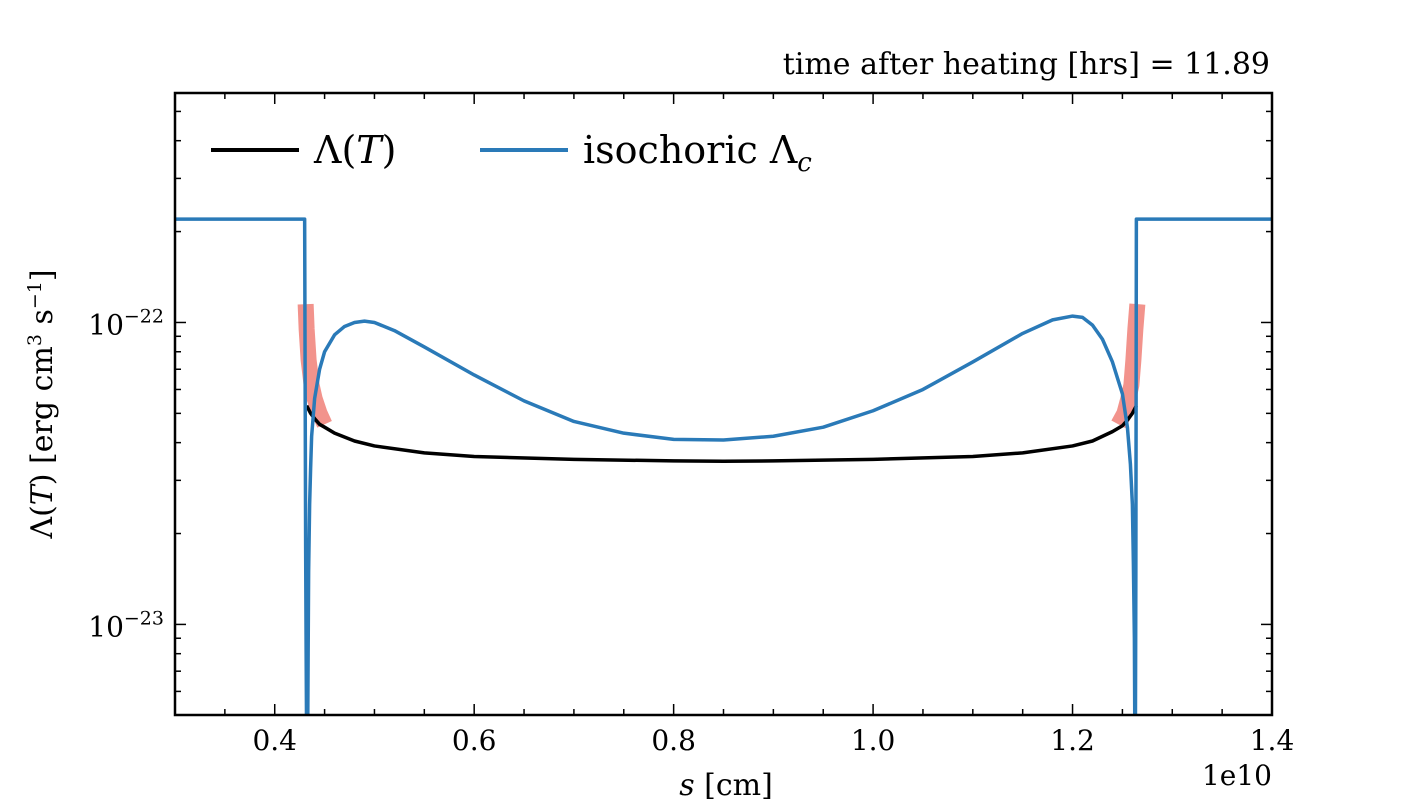  What do you see at coordinates (773, 740) in the screenshot?
I see `x-tick-labels: 0.4 0.6 0.8 1.0 1.2 1.4` at bounding box center [773, 740].